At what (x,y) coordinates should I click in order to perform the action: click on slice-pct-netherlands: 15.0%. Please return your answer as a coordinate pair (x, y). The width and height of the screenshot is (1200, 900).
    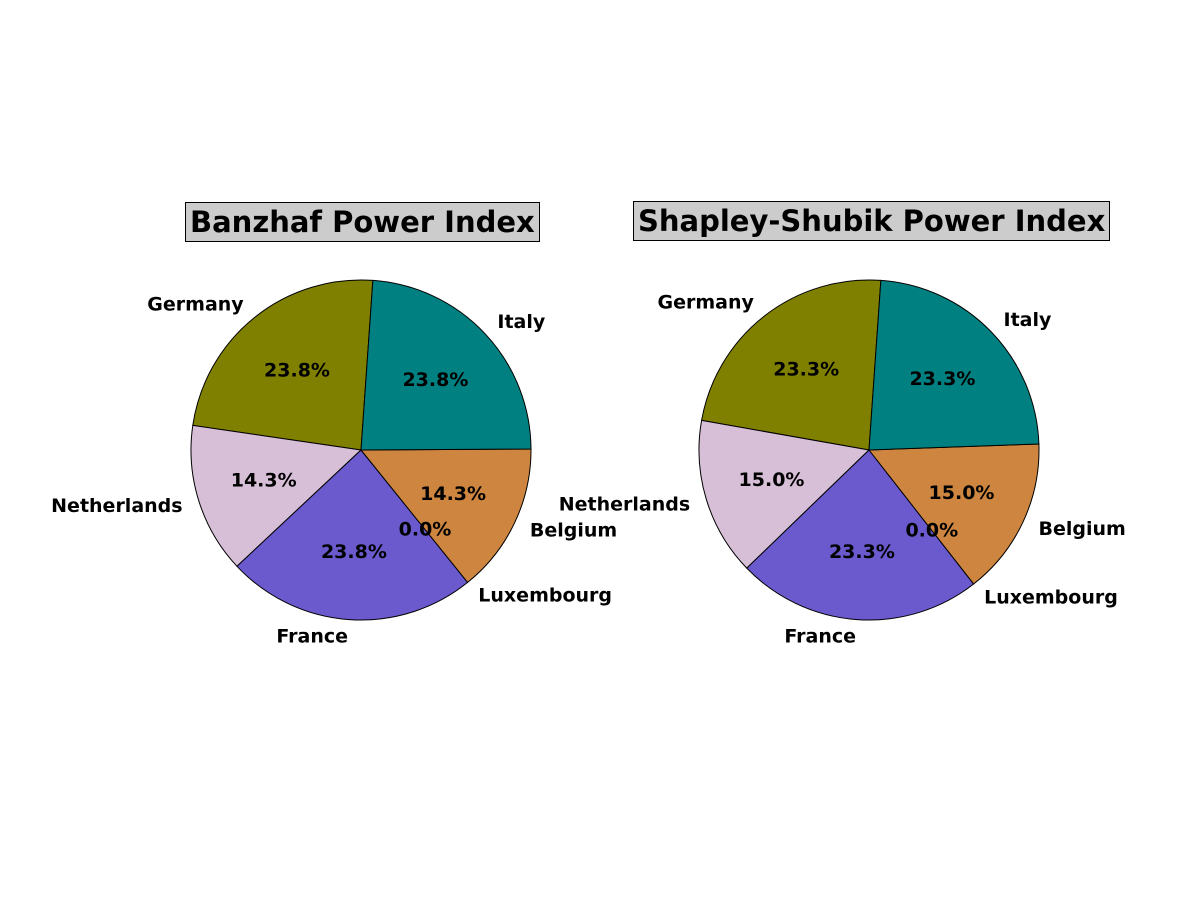
    Looking at the image, I should click on (772, 480).